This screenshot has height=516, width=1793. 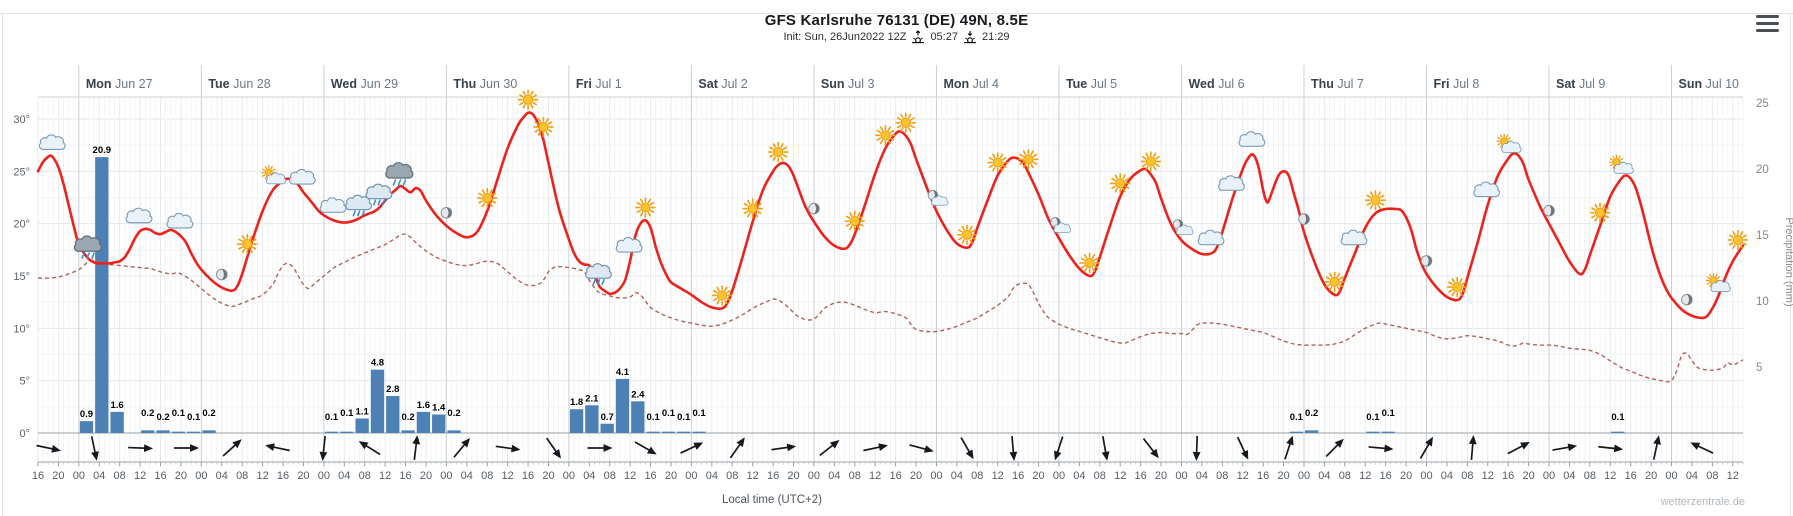 I want to click on temperature-axis: 30° 25° 20° 15° 10° 5° 0°, so click(x=21, y=277).